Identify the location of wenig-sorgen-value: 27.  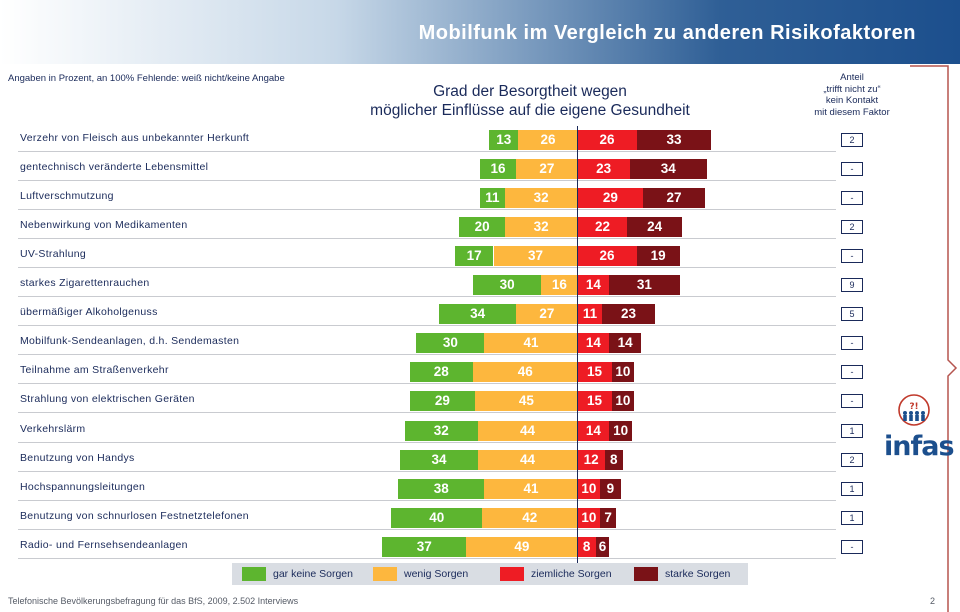
(547, 314).